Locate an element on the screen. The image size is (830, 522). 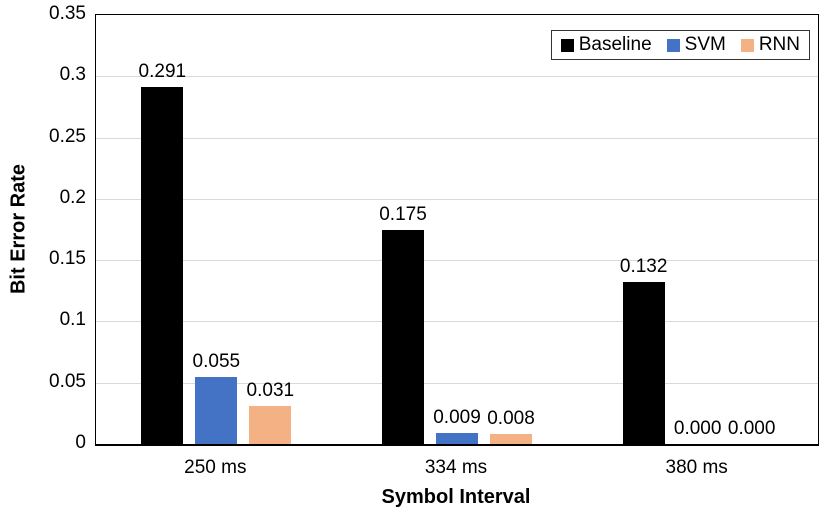
bar-value-label: 0.175 is located at coordinates (403, 214).